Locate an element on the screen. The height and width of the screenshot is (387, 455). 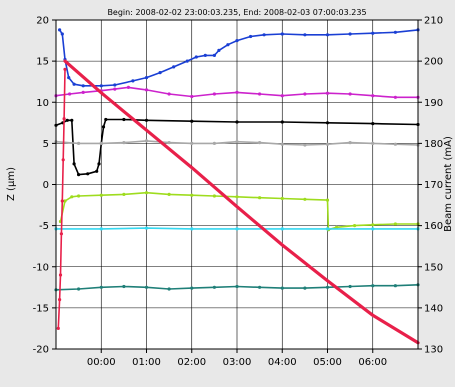
x-tick-label: 05:00 is located at coordinates (327, 362).